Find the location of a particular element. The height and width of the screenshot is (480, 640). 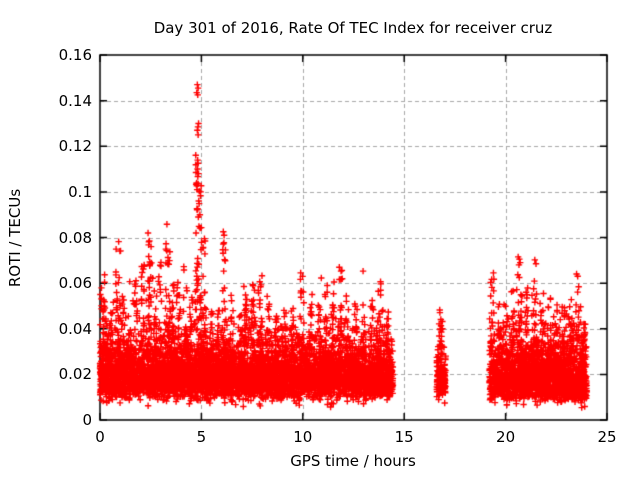

y-tick-label: 0.02 is located at coordinates (75, 374).